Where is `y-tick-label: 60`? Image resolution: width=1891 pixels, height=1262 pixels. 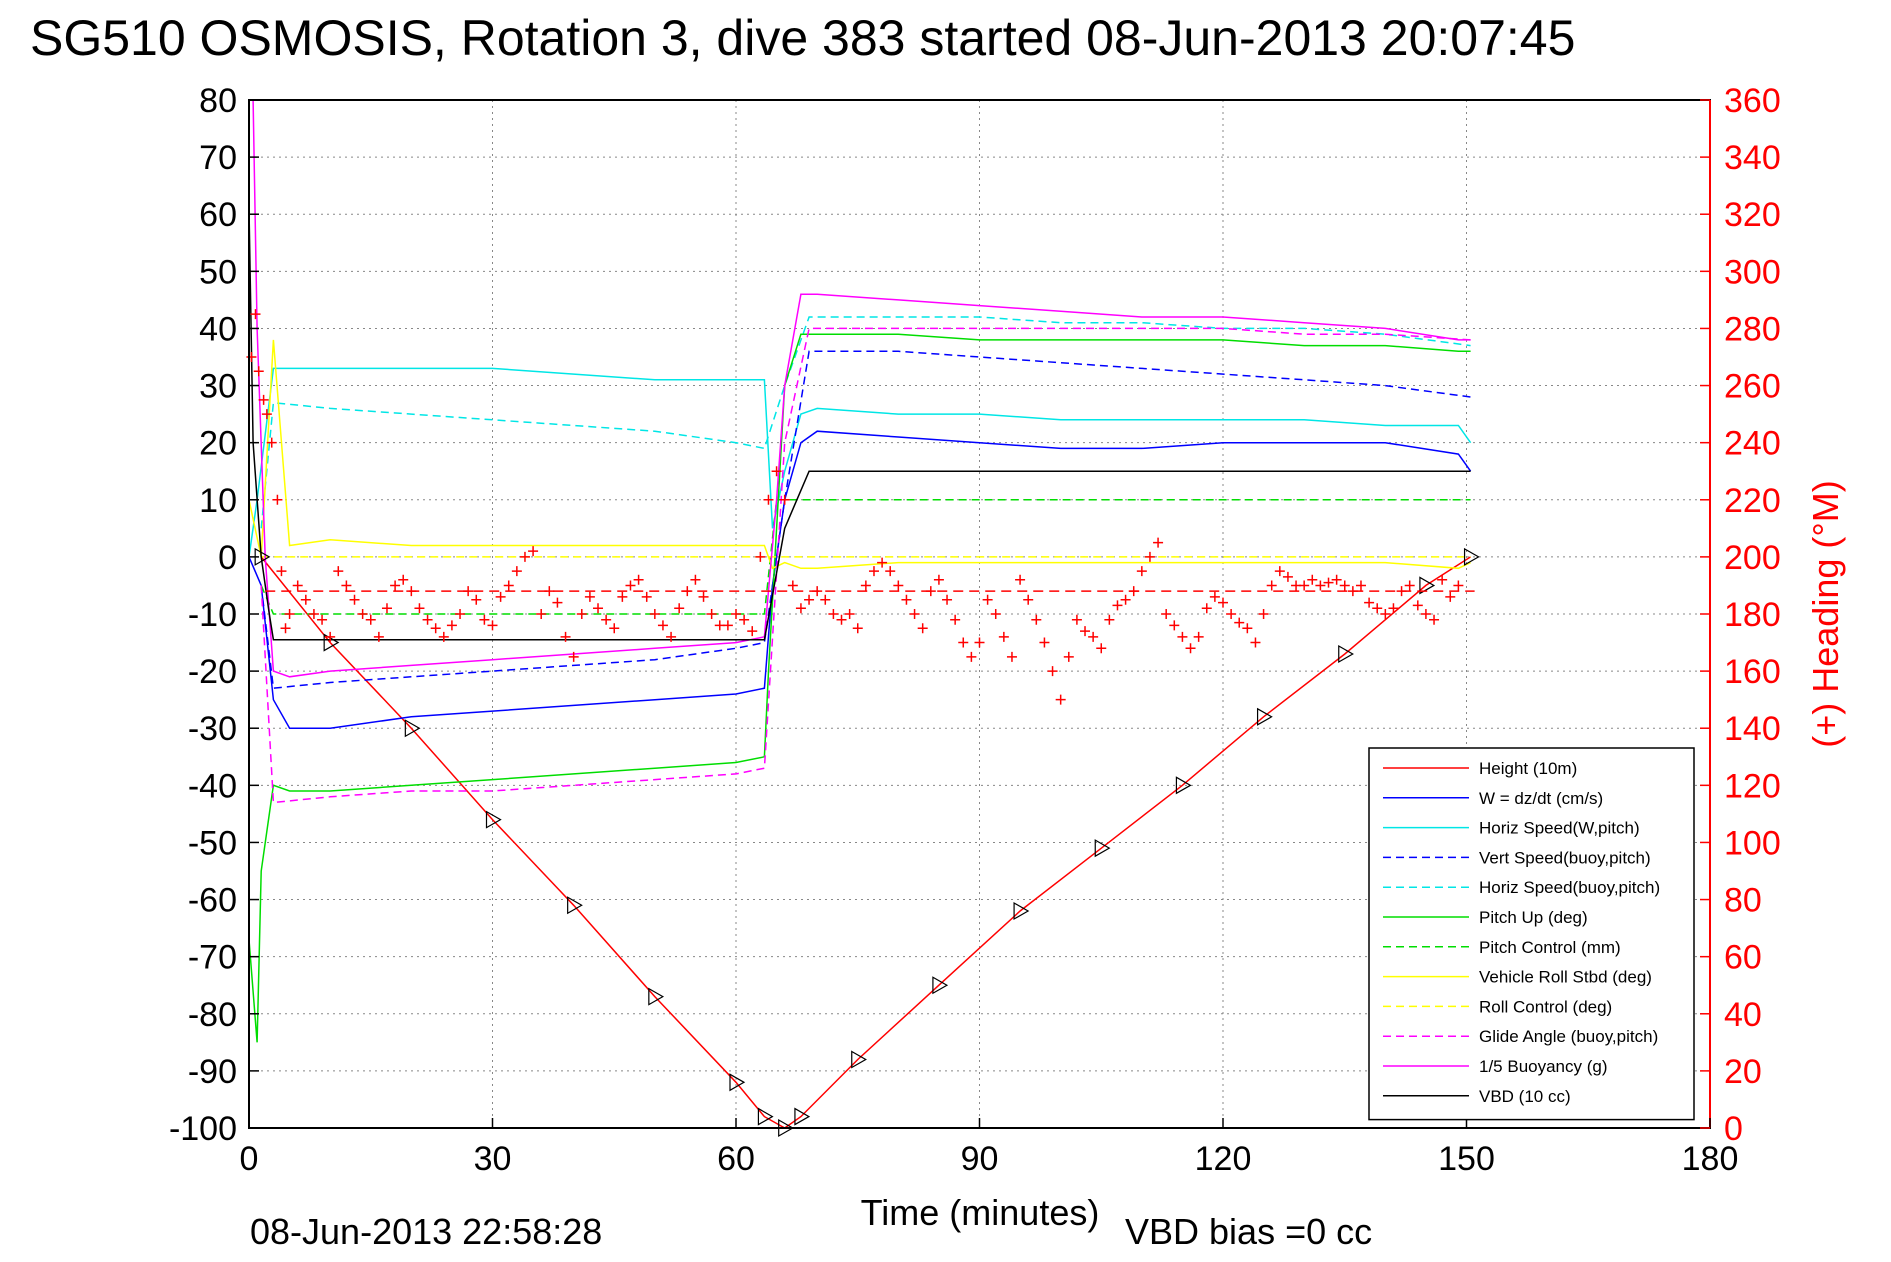 y-tick-label: 60 is located at coordinates (218, 215).